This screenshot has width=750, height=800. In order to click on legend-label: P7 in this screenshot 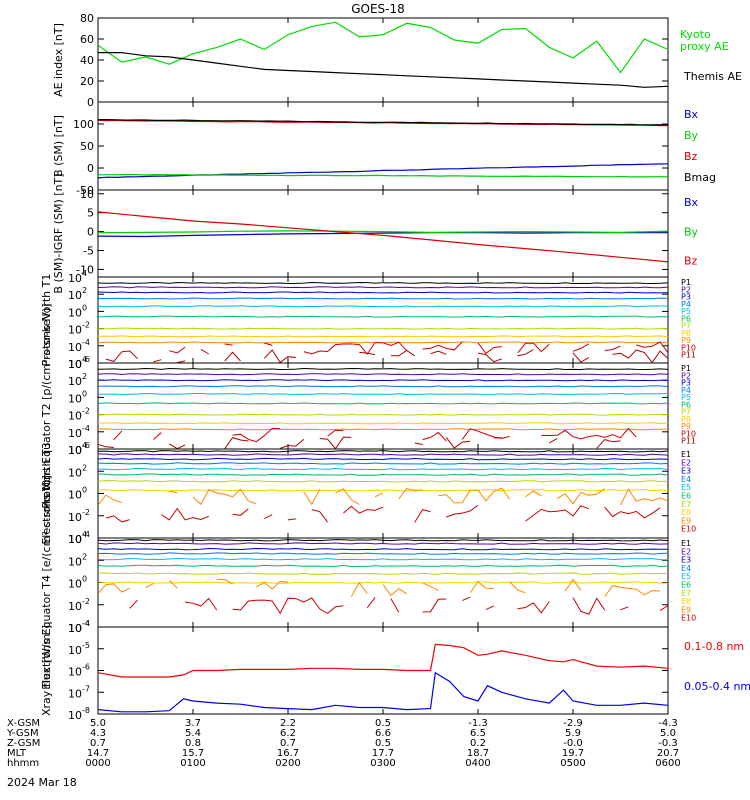, I will do `click(686, 326)`.